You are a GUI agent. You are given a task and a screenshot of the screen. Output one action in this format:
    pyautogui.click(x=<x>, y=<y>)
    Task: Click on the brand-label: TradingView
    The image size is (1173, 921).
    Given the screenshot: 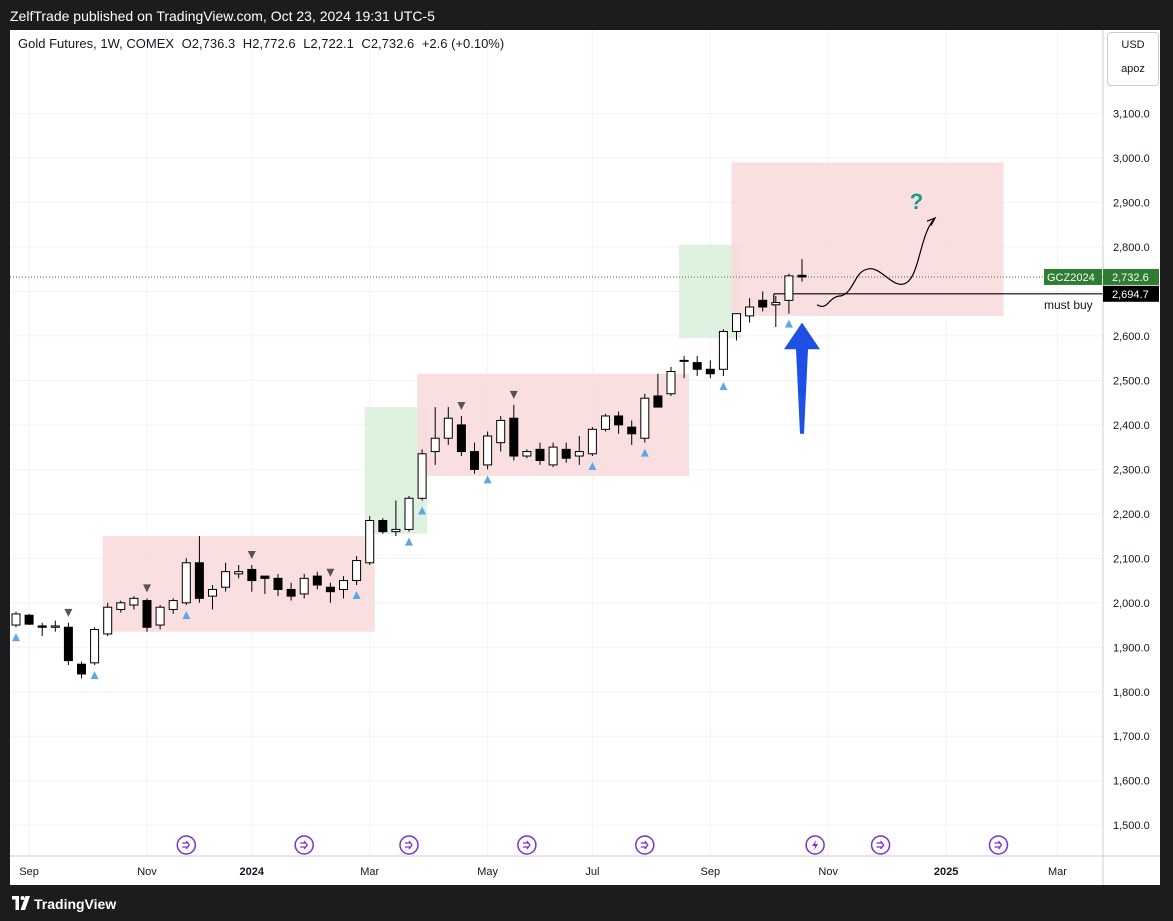 What is the action you would take?
    pyautogui.click(x=75, y=904)
    